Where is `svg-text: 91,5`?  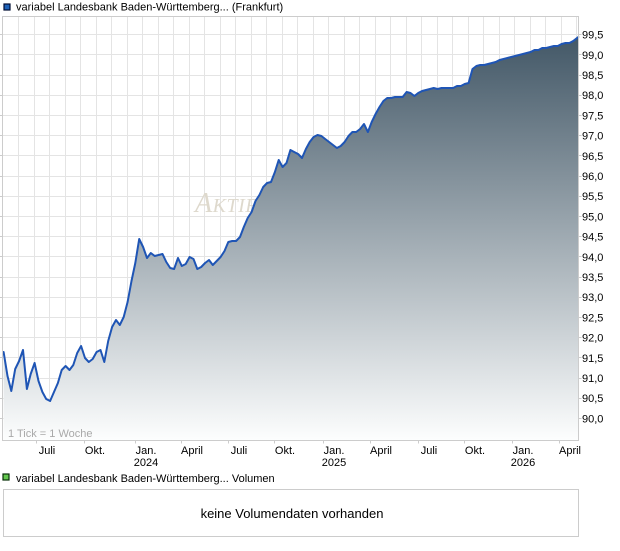 svg-text: 91,5 is located at coordinates (592, 359).